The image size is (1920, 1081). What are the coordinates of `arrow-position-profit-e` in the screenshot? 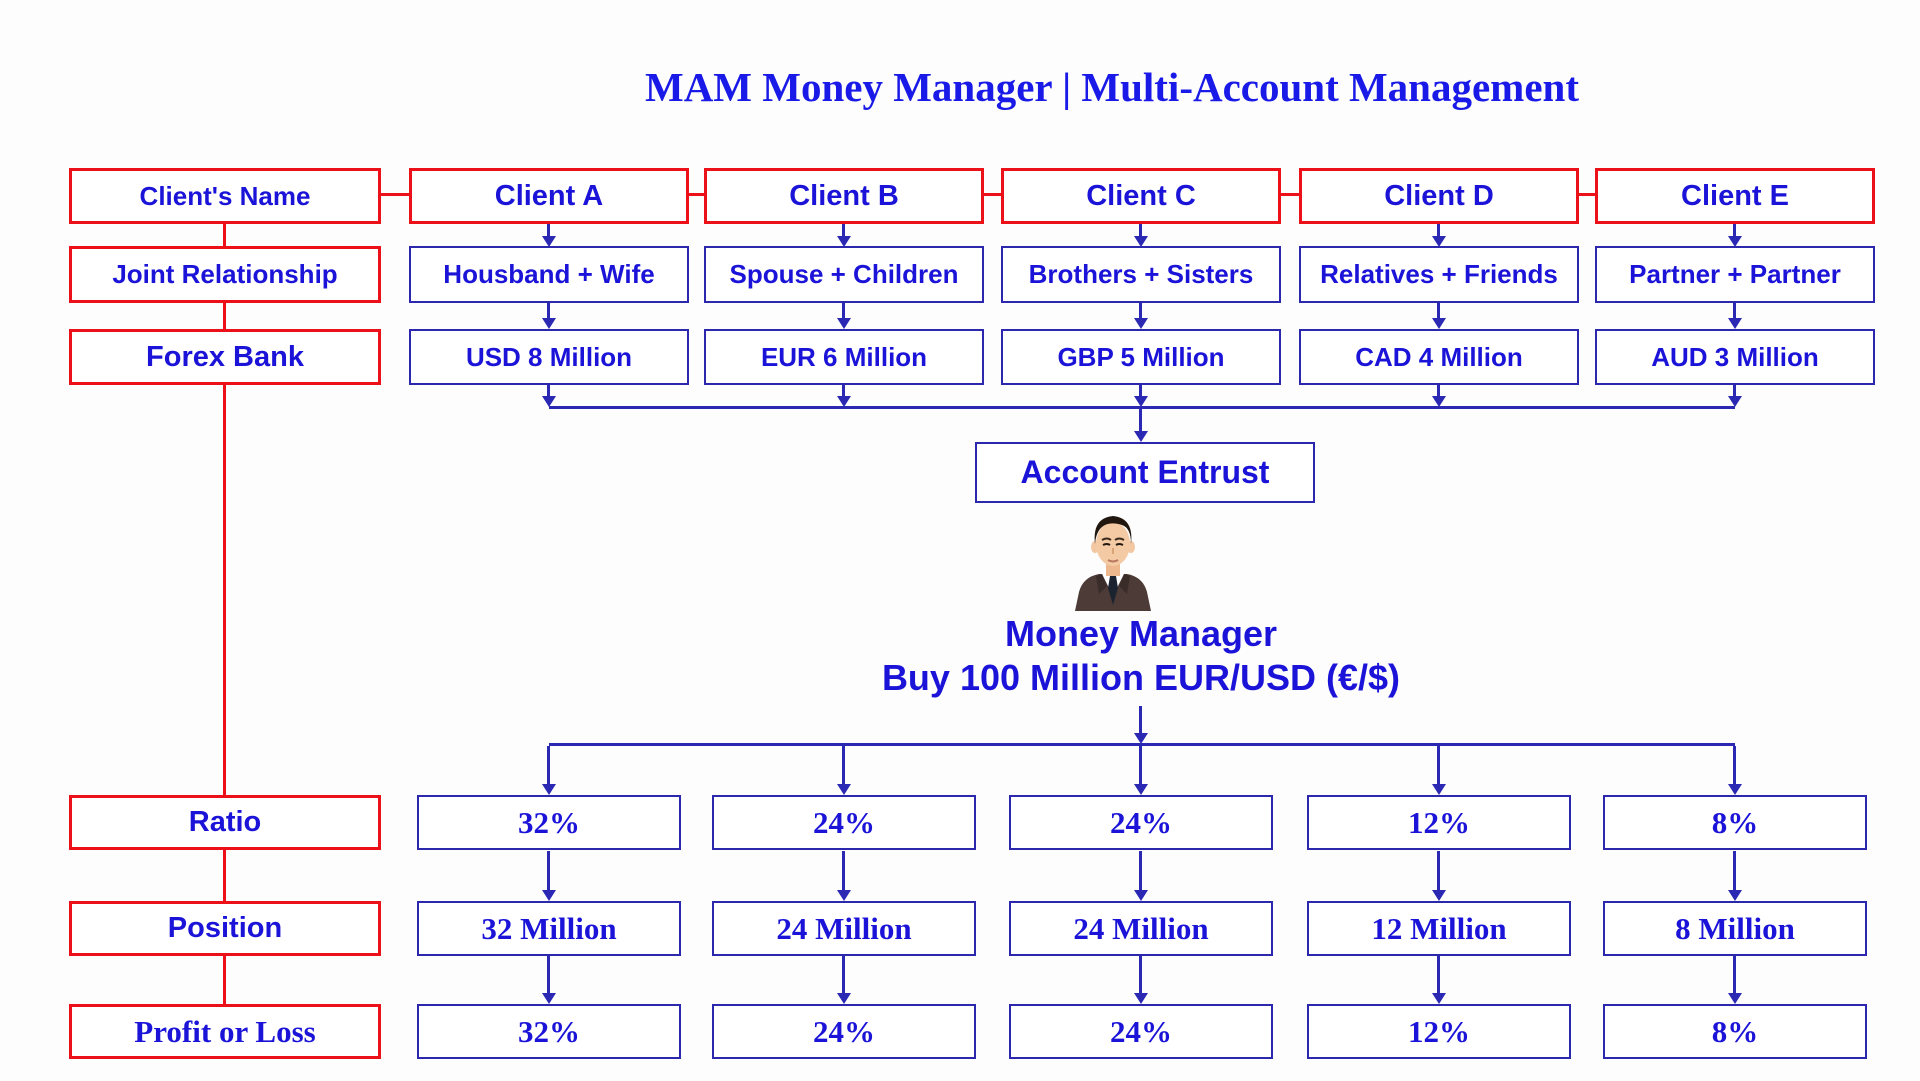 It's located at (1734, 975).